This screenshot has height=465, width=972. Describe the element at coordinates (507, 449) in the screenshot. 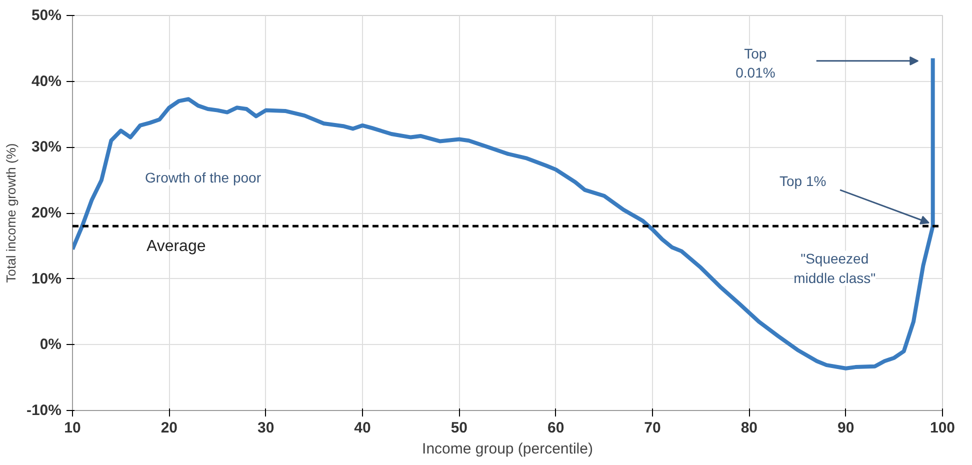

I see `x-axis-title: Income group (percentile)` at that location.